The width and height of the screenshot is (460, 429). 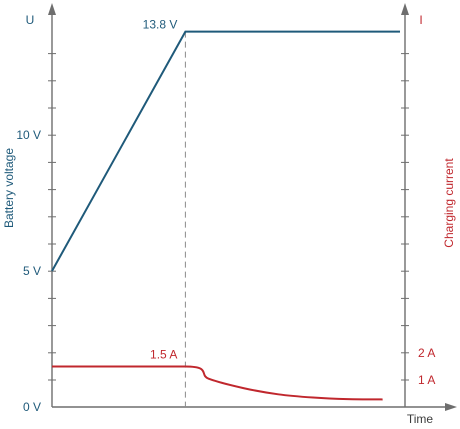 What do you see at coordinates (420, 419) in the screenshot?
I see `time-axis-title: Time` at bounding box center [420, 419].